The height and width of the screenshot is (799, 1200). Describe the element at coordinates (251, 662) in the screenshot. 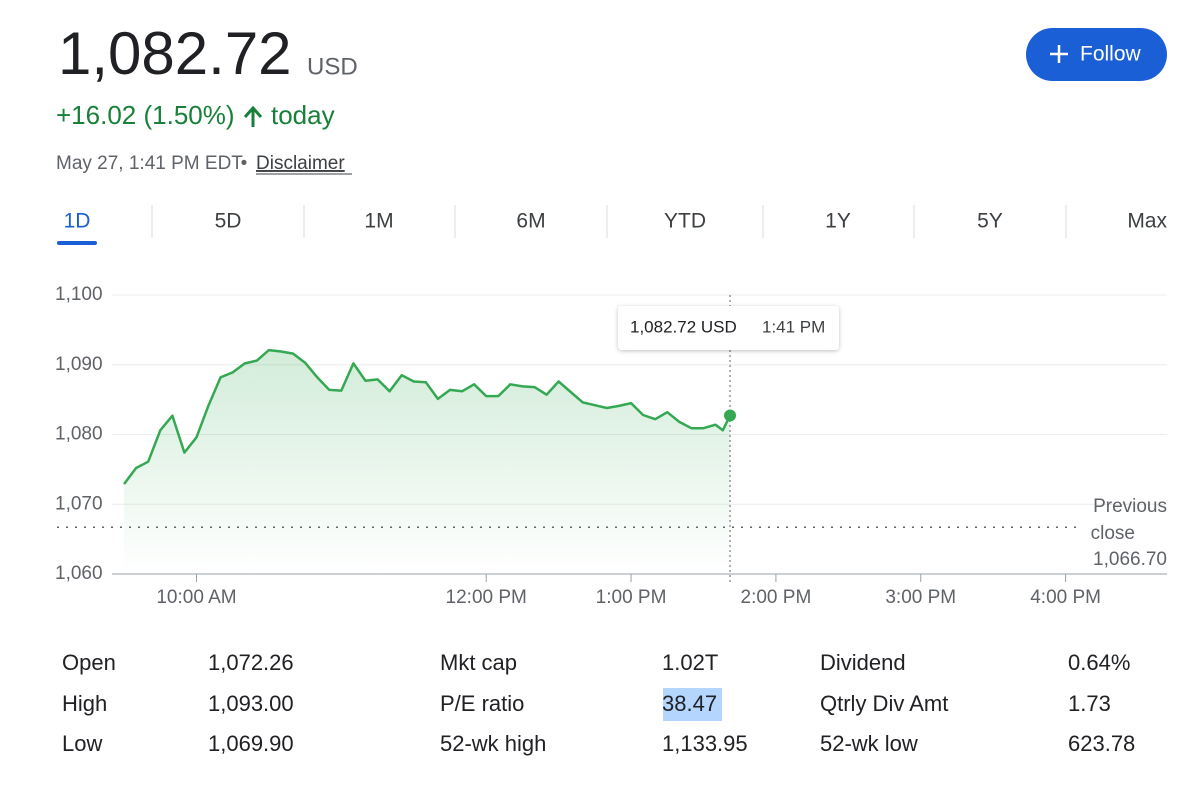

I see `stat-value: 1,072.26` at that location.